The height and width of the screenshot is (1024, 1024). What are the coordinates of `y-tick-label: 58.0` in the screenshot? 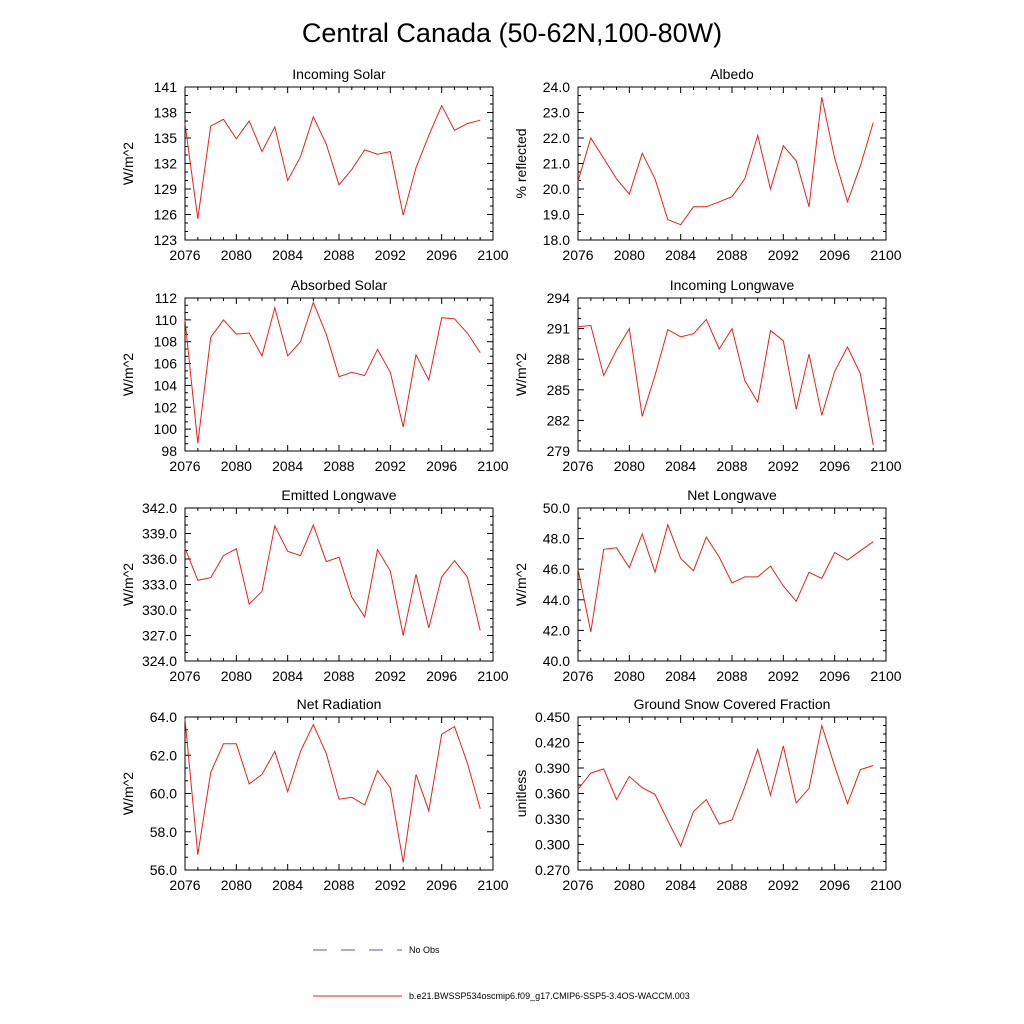 It's located at (163, 832).